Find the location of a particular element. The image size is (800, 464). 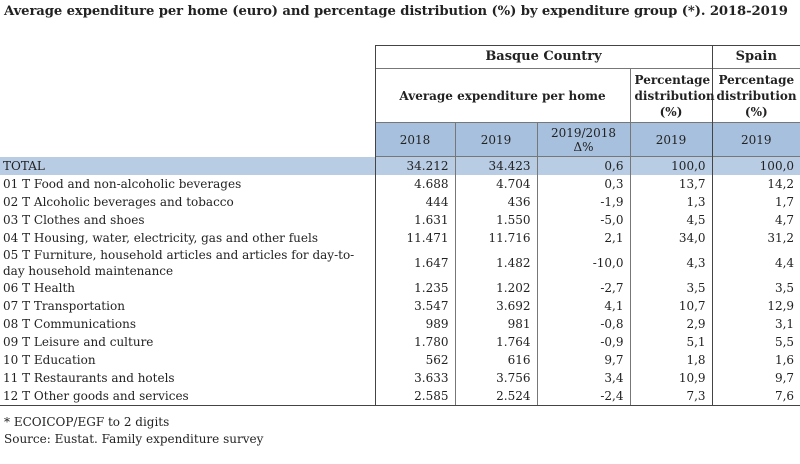

cell: 10,9 is located at coordinates (671, 378).